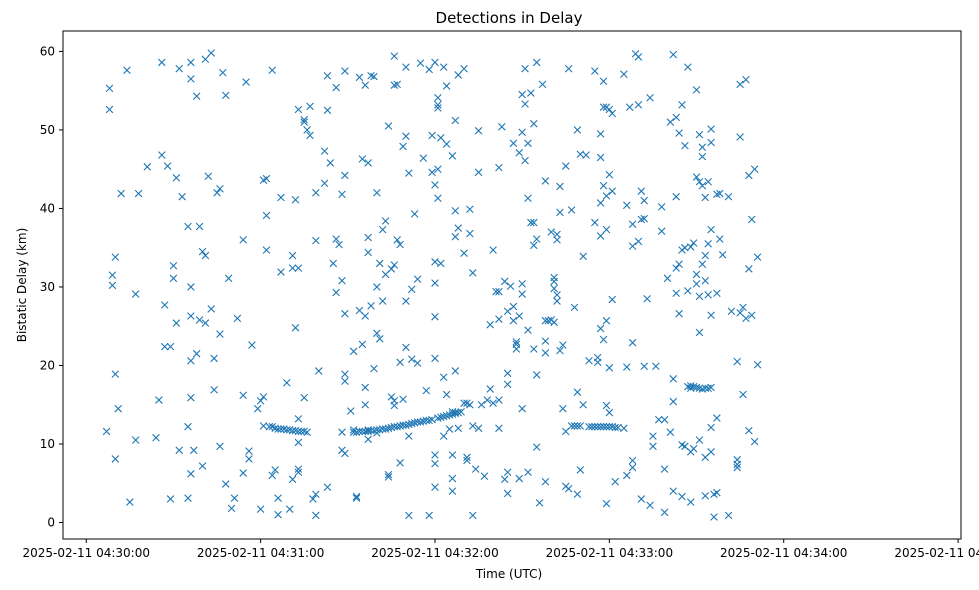 The width and height of the screenshot is (979, 590). I want to click on y-axis-label: Bistatic Delay (km), so click(22, 285).